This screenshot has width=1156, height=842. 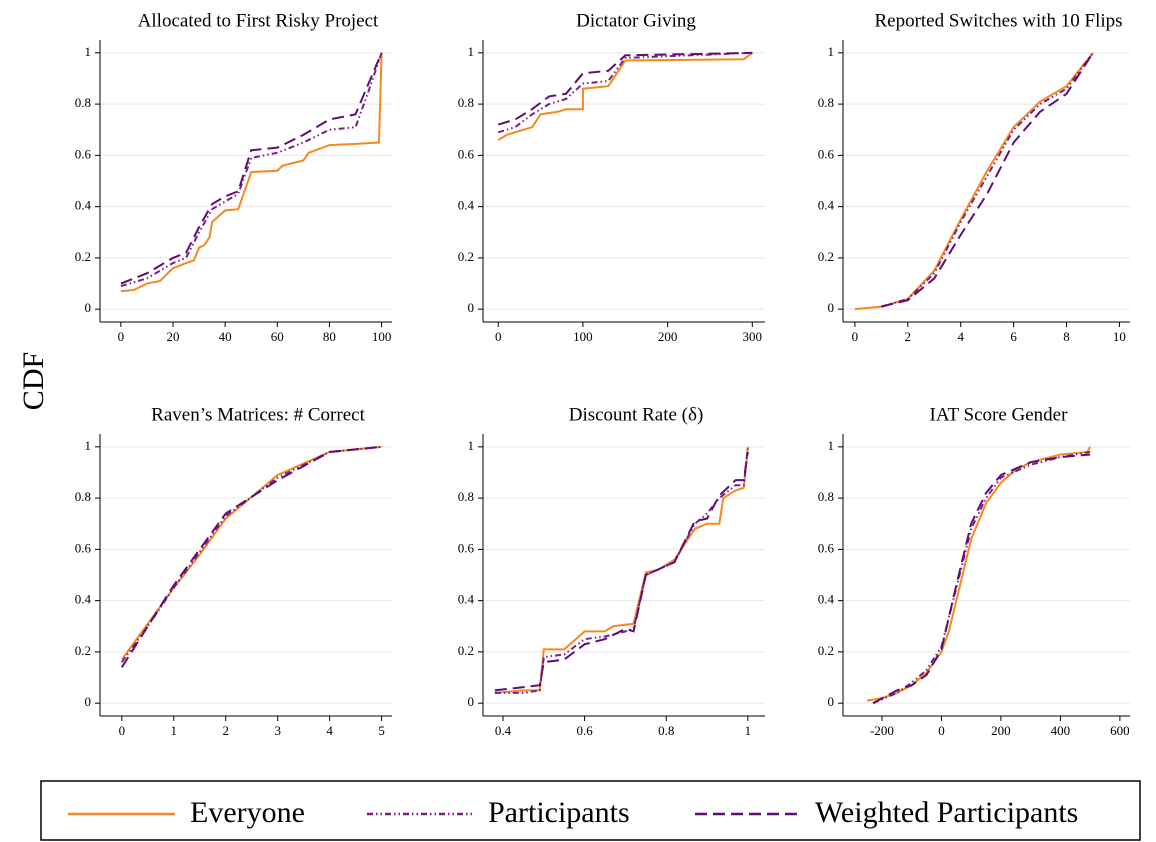 I want to click on x-tick-label: 80, so click(x=329, y=336).